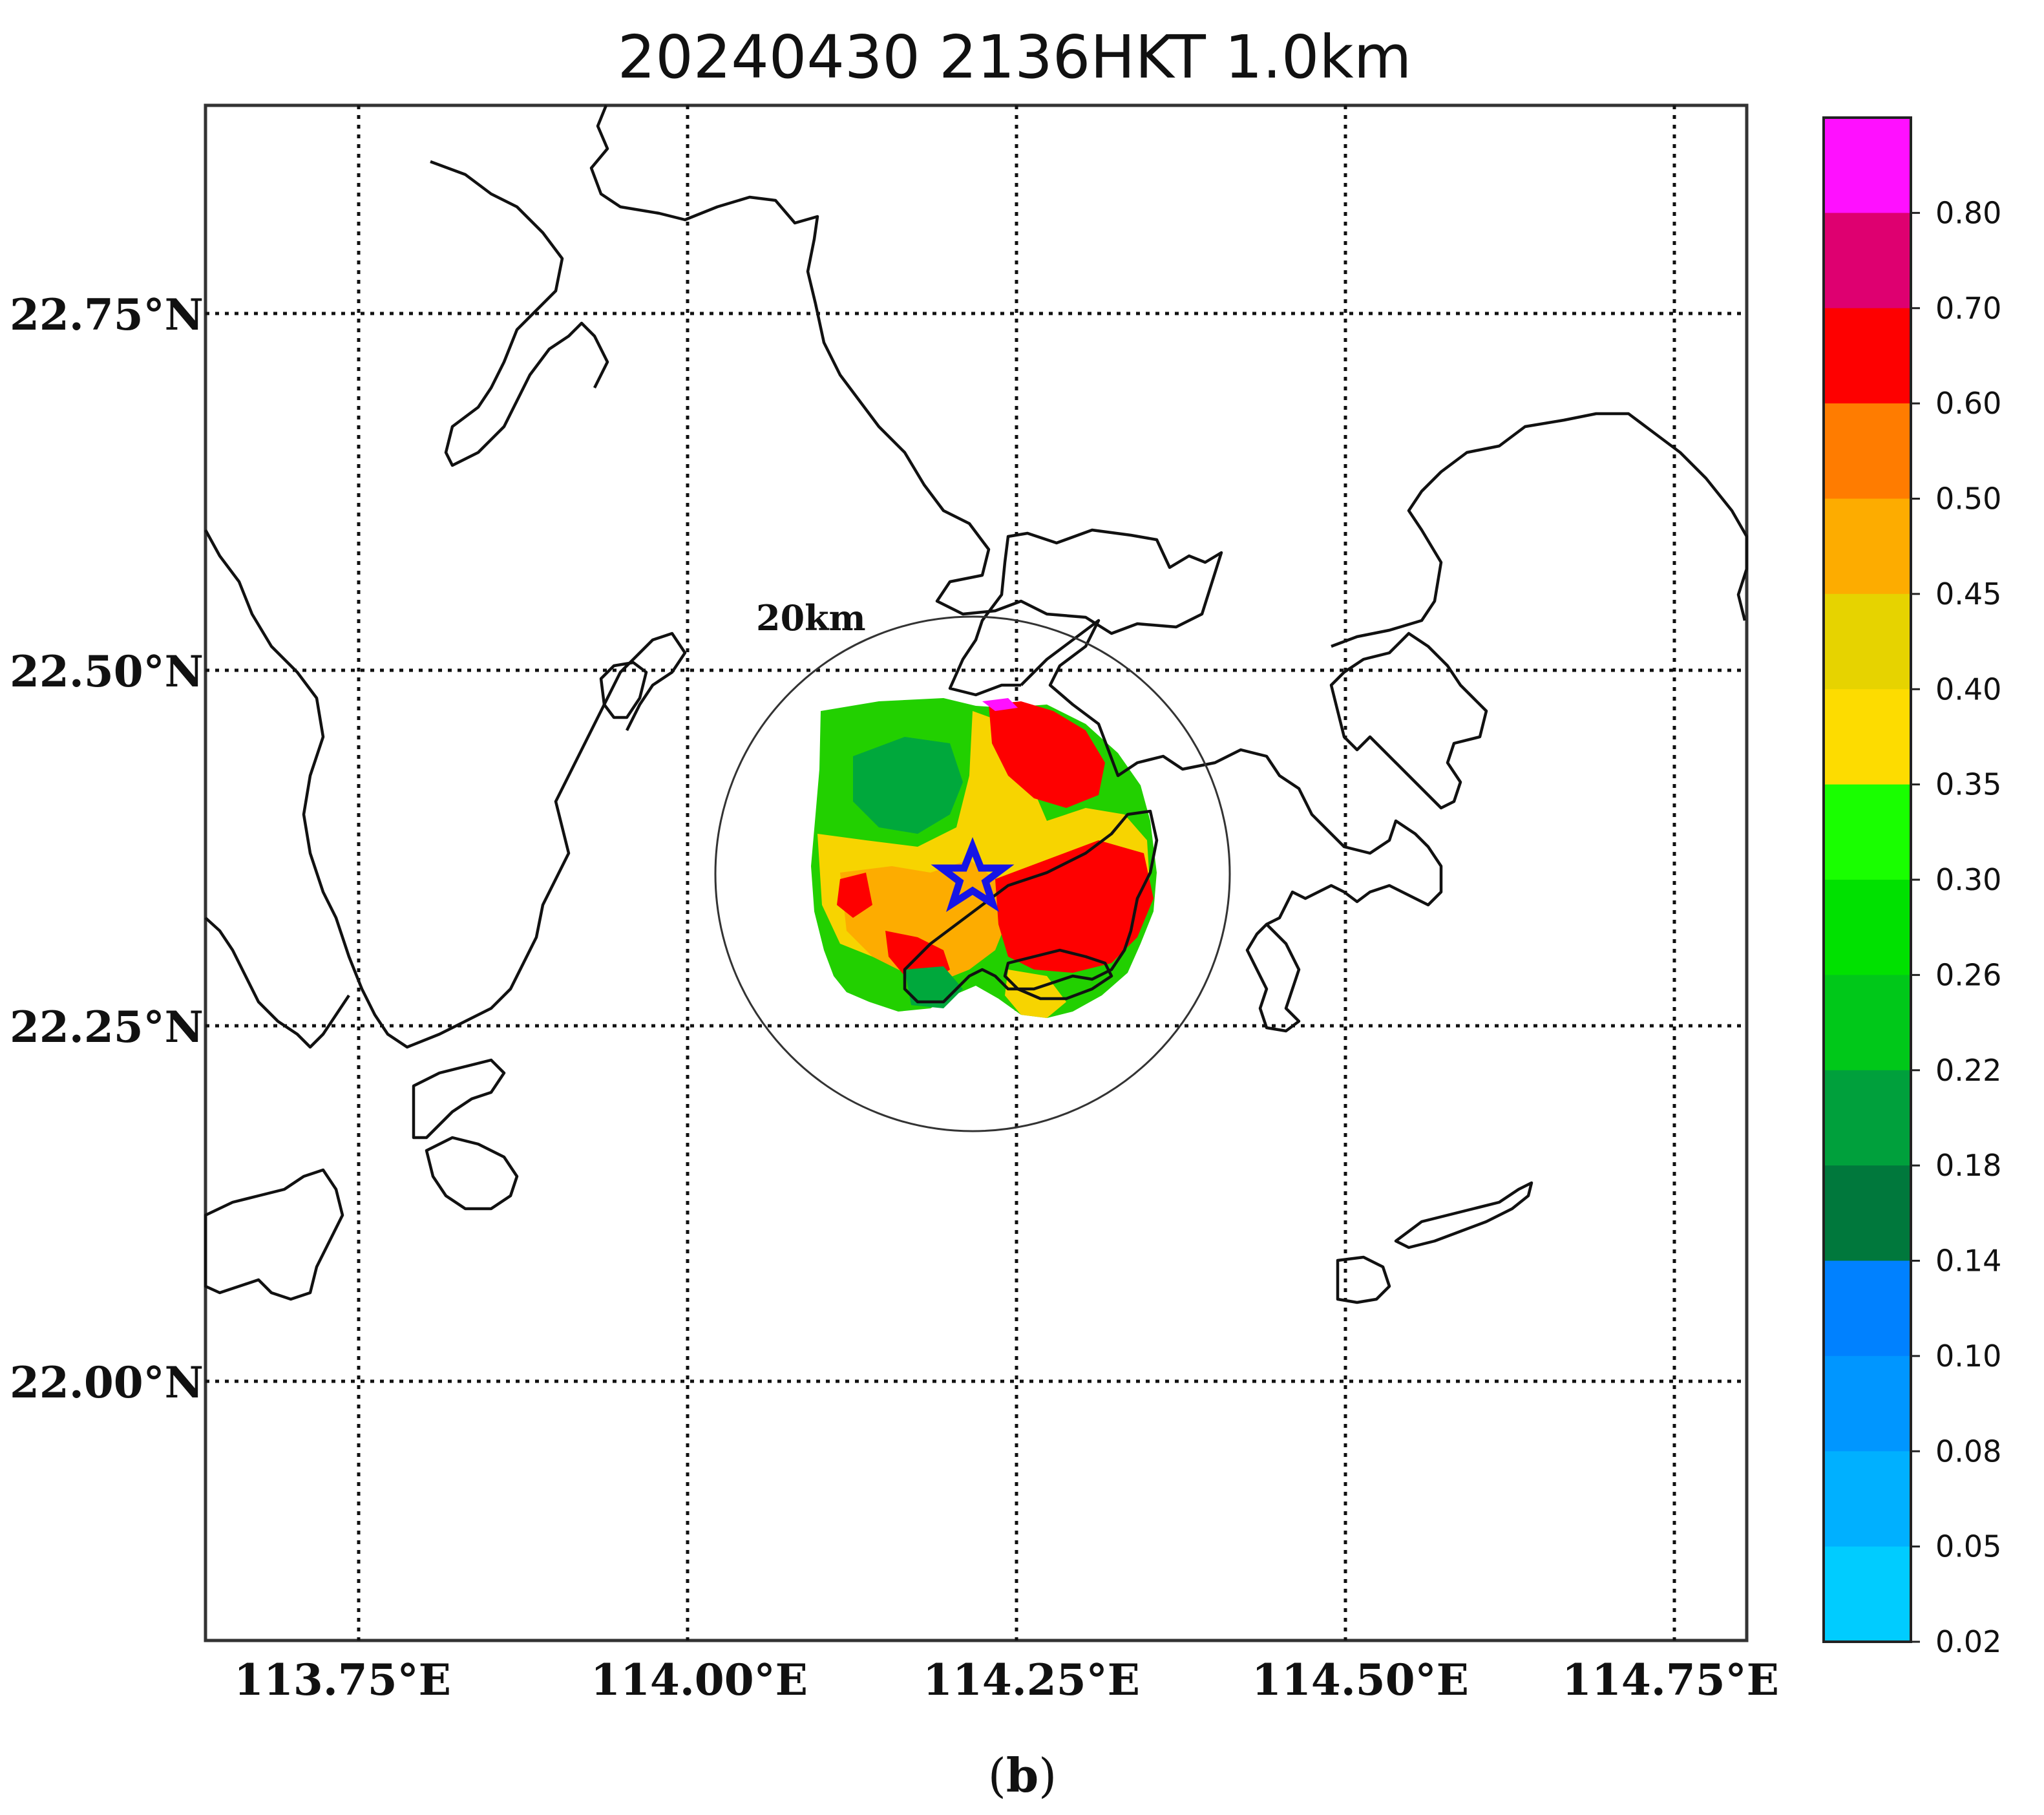 The image size is (2044, 1815). I want to click on colorbar-tick-label: 0.05, so click(1968, 1546).